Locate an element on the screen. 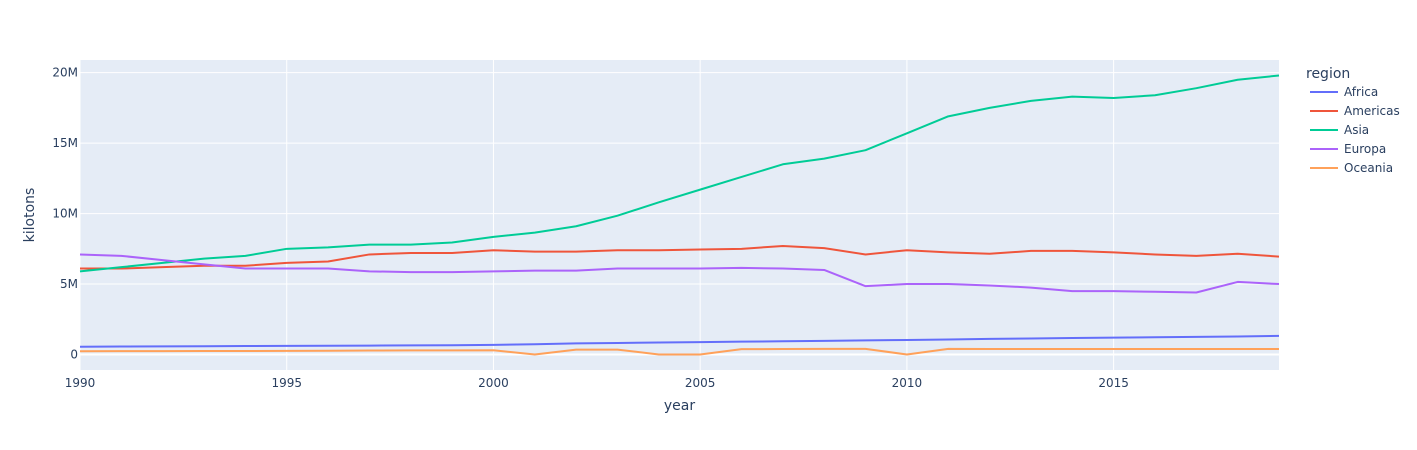 This screenshot has height=450, width=1417. legend-item-europa: Europa is located at coordinates (1348, 149).